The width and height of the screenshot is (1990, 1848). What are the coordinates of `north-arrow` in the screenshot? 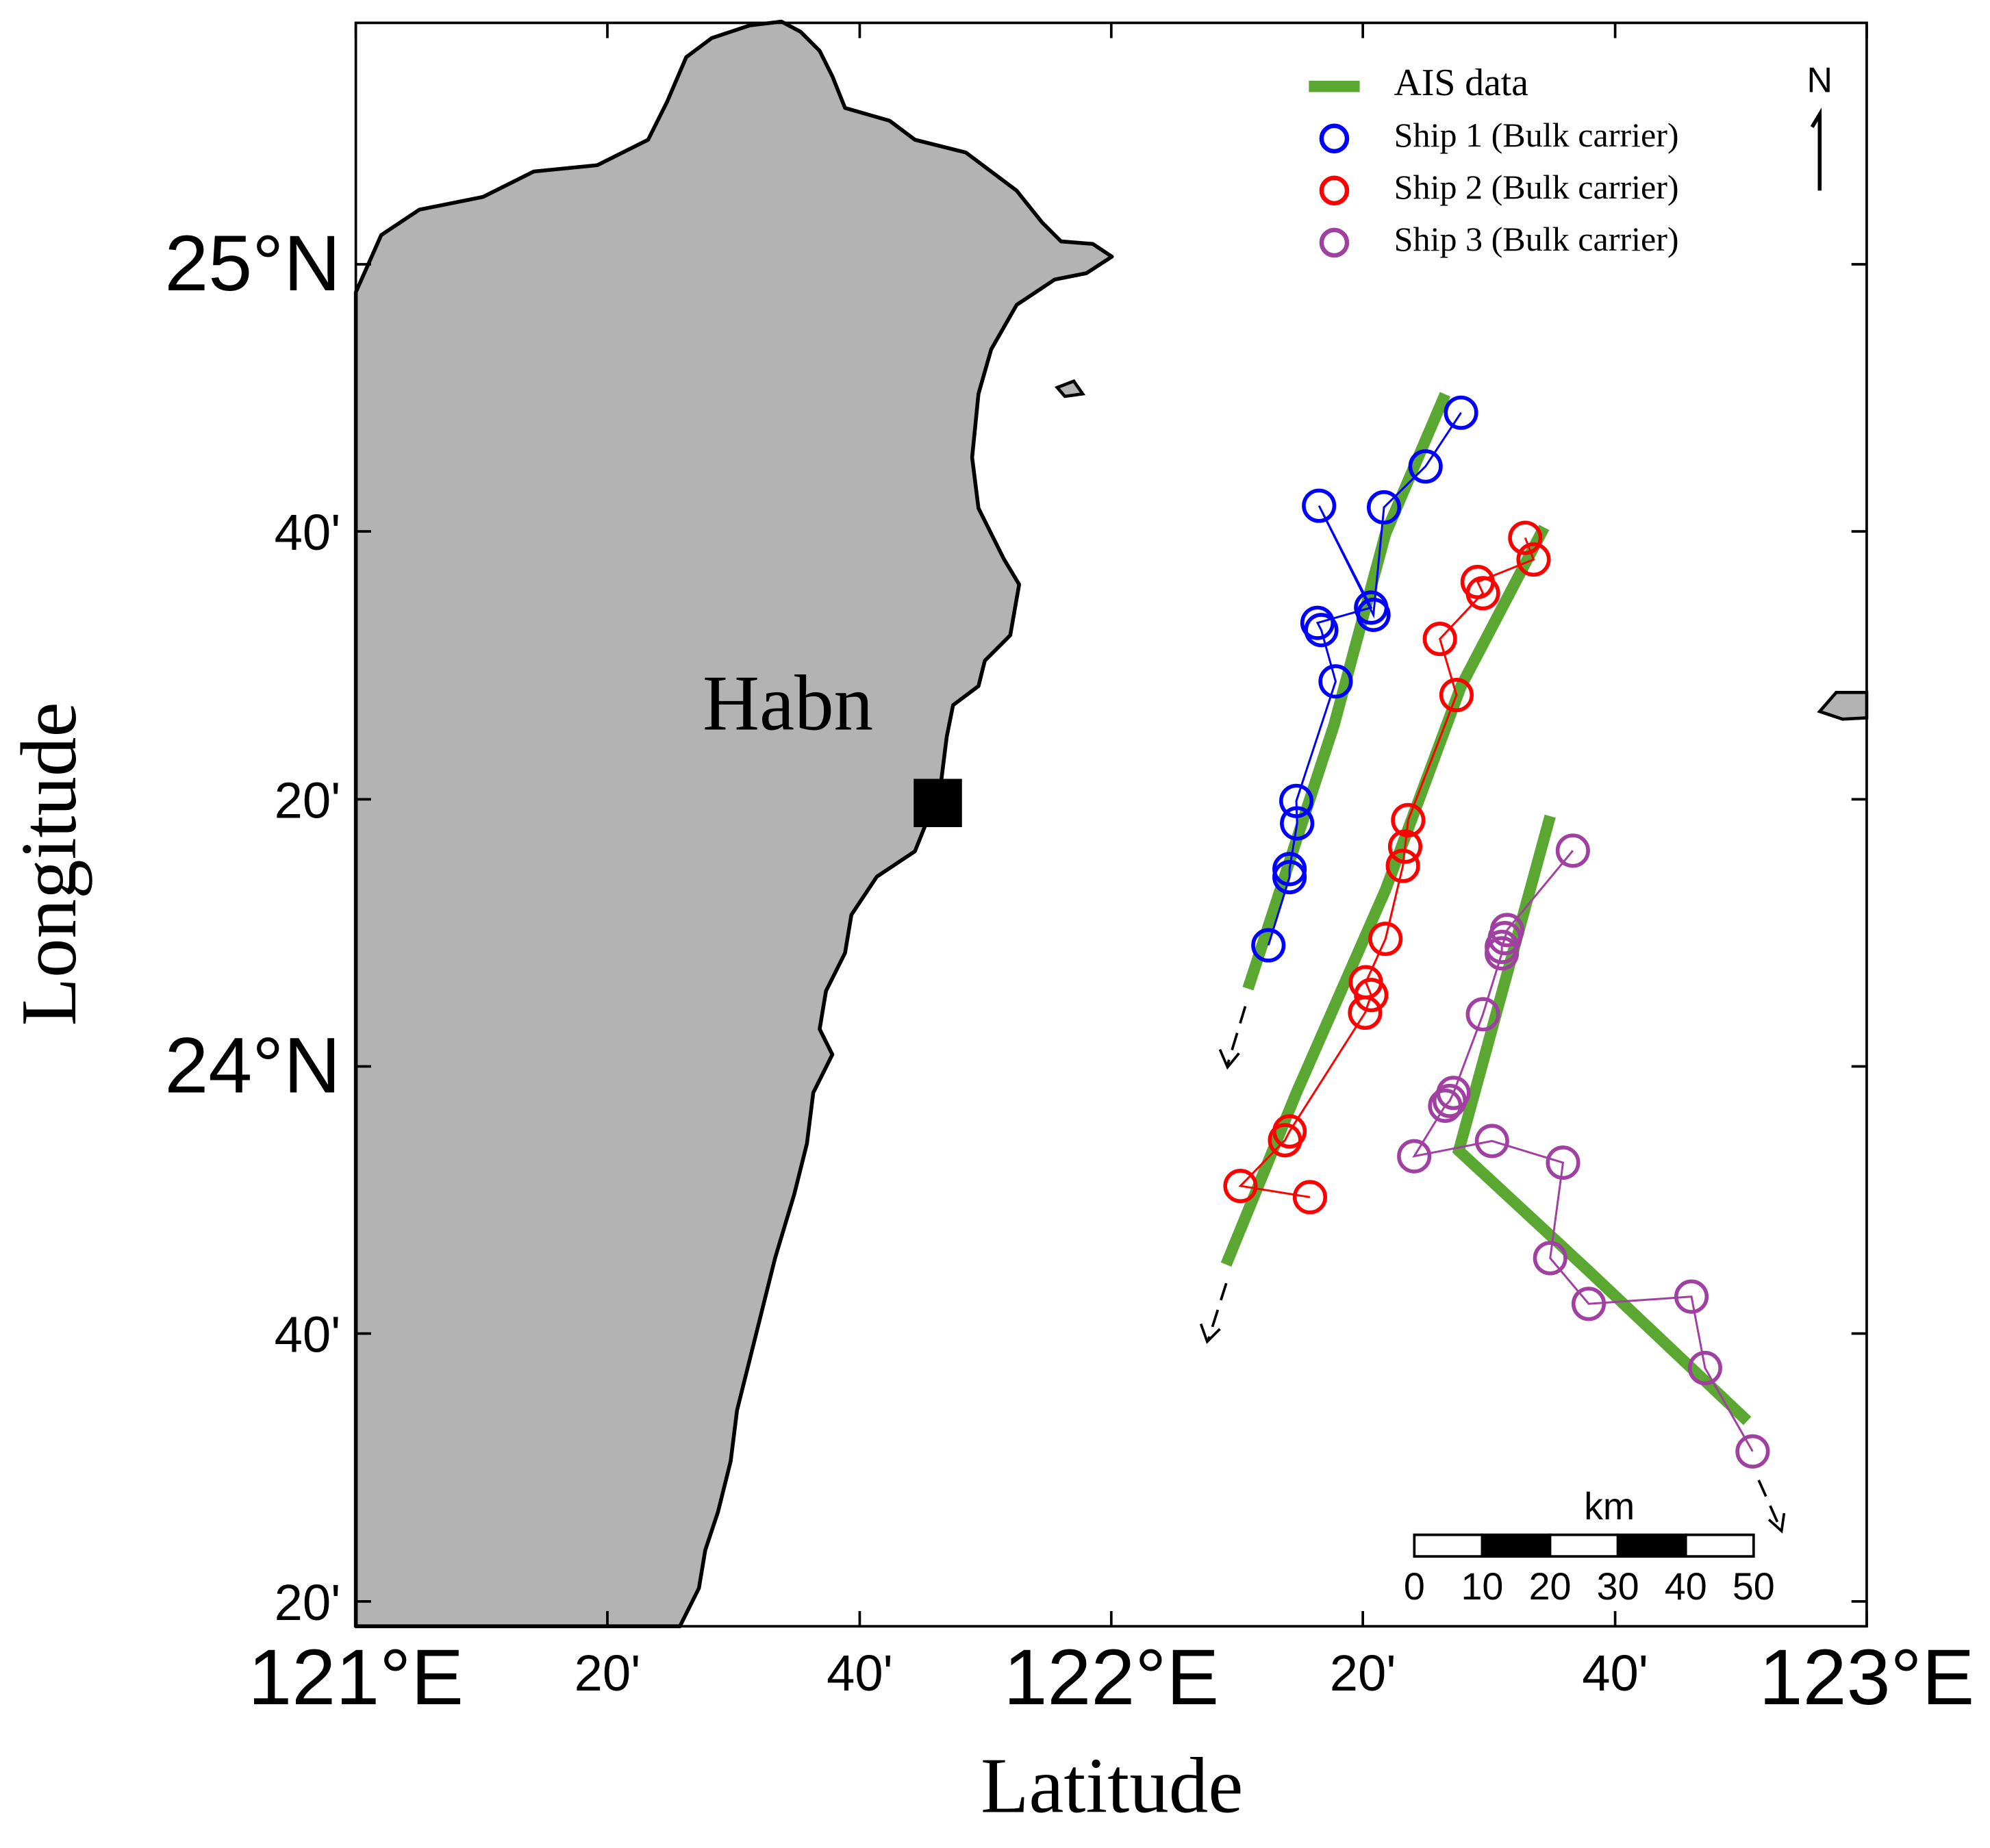 It's located at (1816, 149).